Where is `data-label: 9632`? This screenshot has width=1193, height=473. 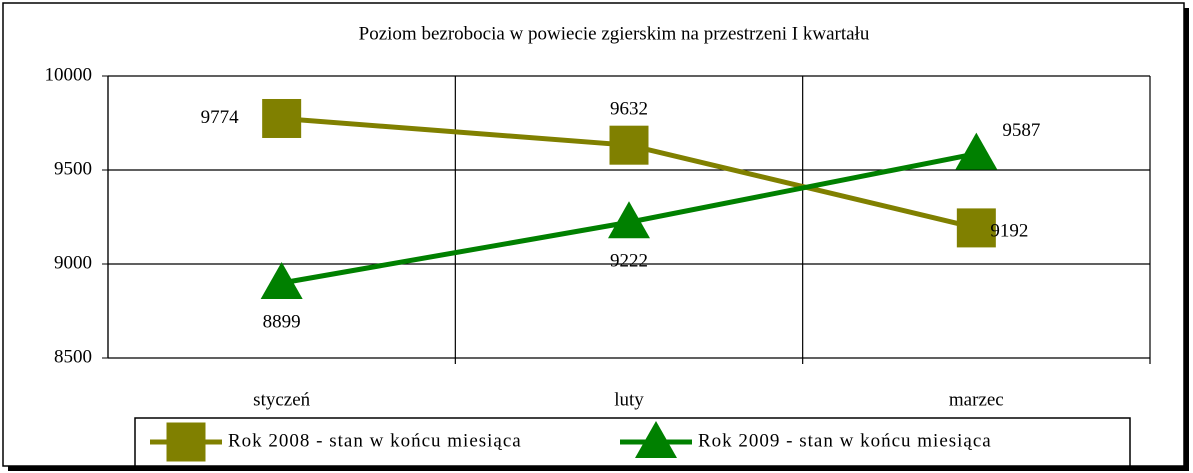 data-label: 9632 is located at coordinates (629, 109).